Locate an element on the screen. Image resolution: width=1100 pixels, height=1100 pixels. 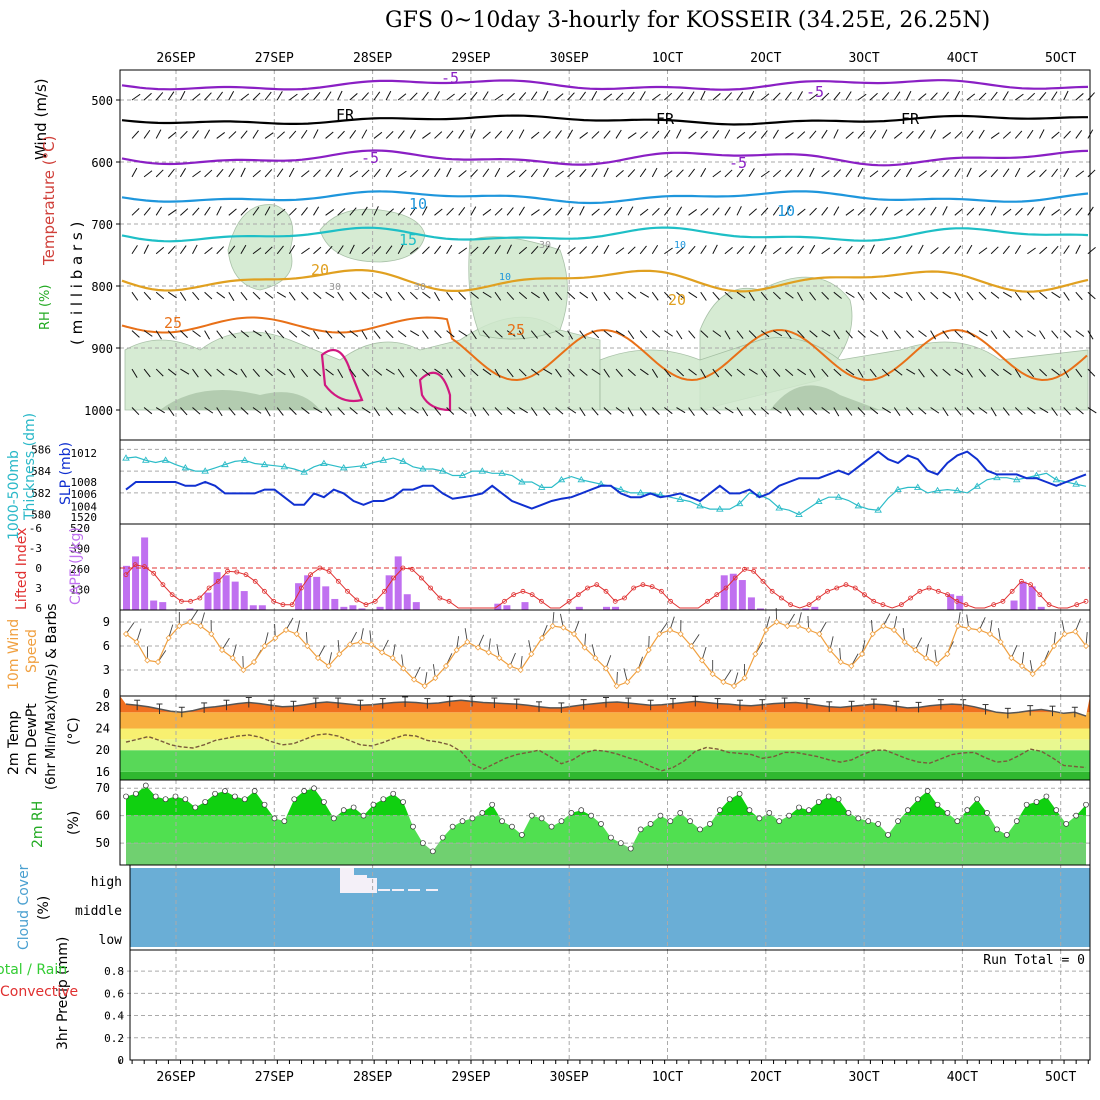
temp-tick: 24 is located at coordinates (103, 729).